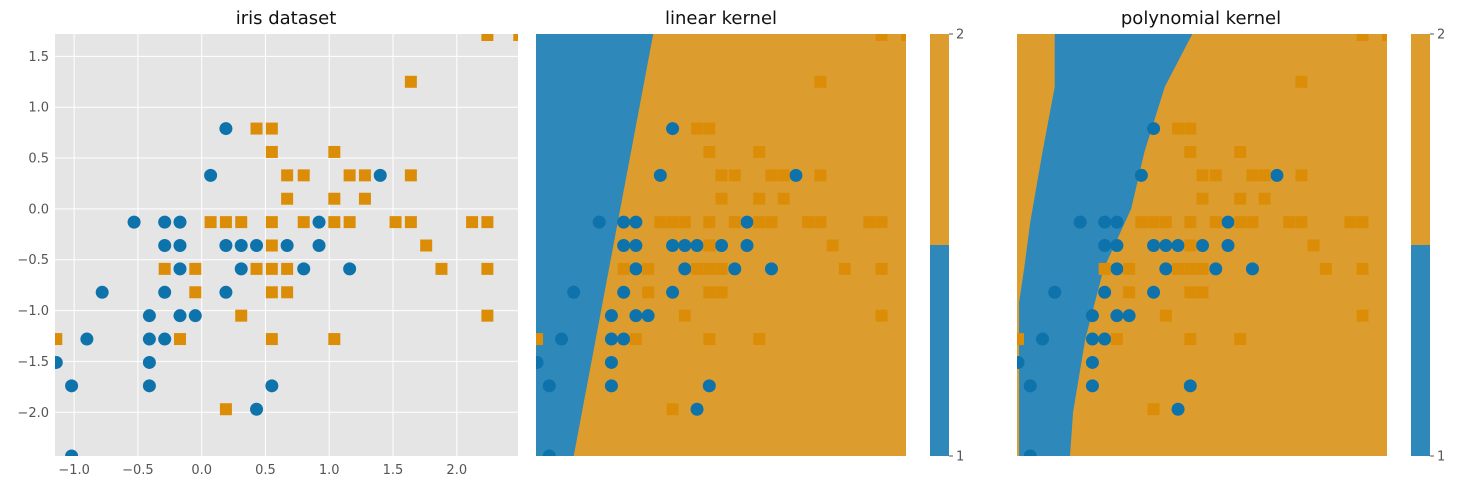 Image resolution: width=1459 pixels, height=490 pixels. I want to click on iris-y-tick-label: 0.0, so click(38, 209).